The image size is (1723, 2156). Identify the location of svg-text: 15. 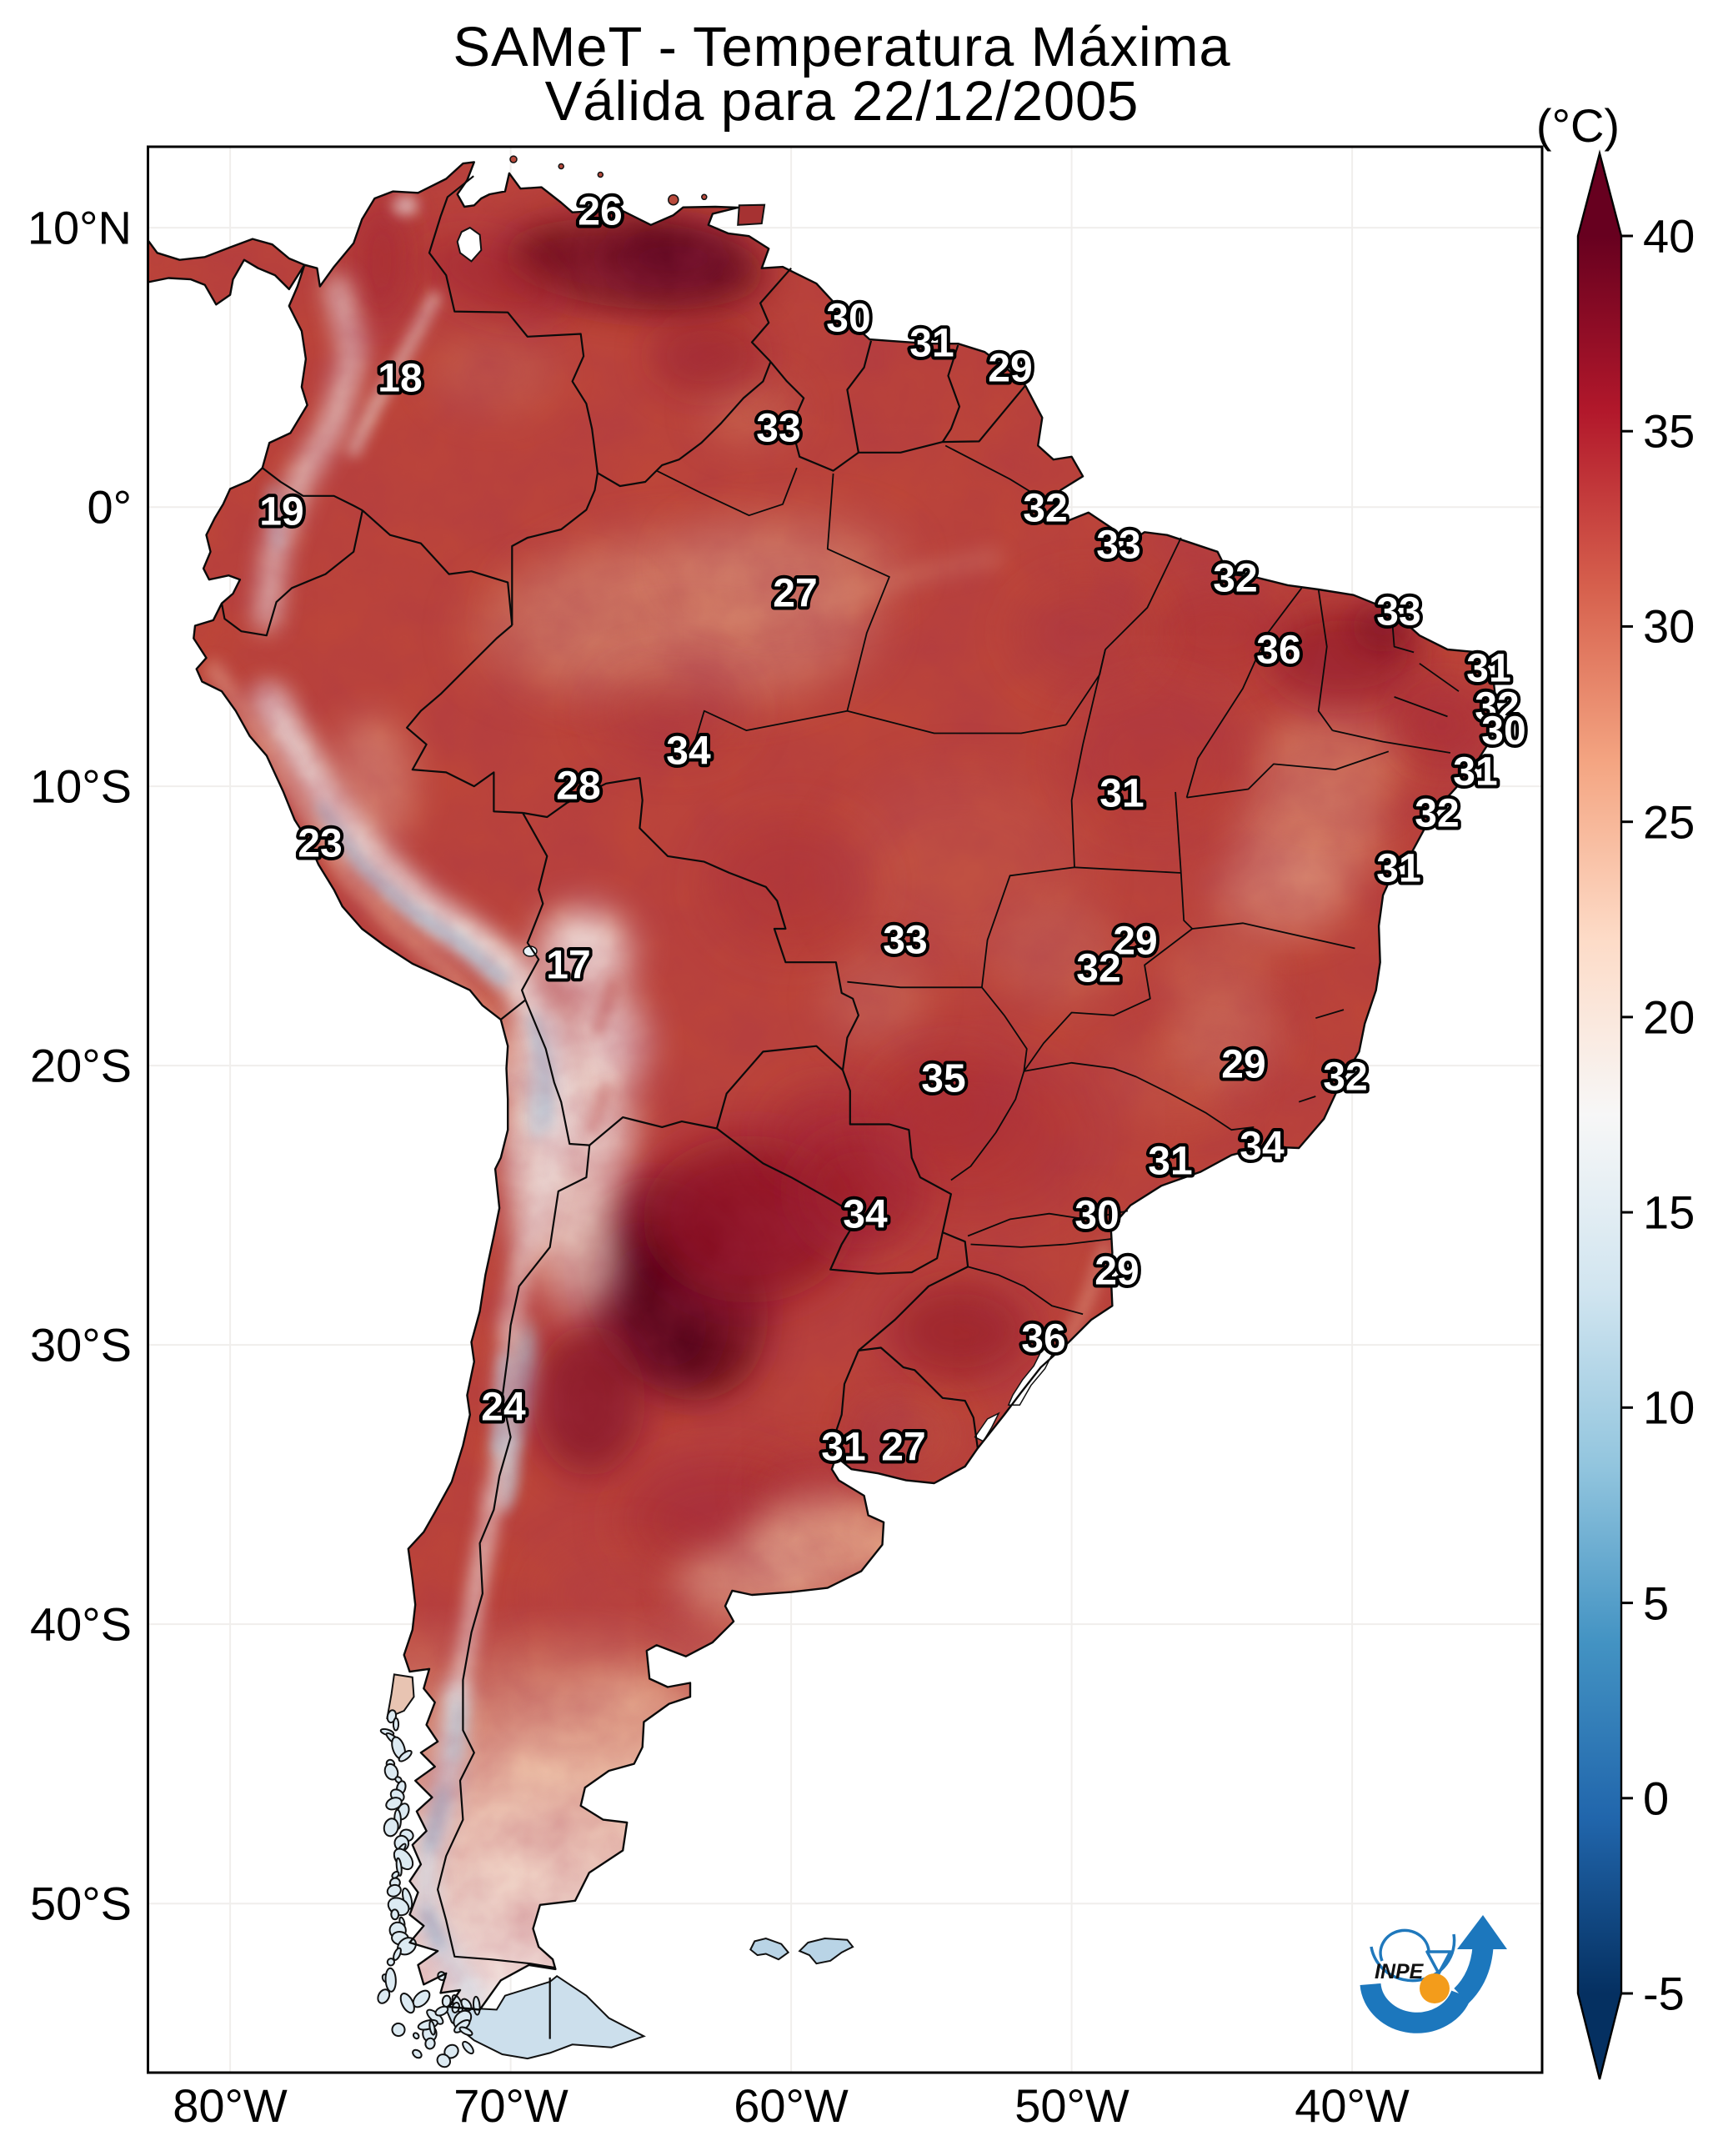
(1669, 1212).